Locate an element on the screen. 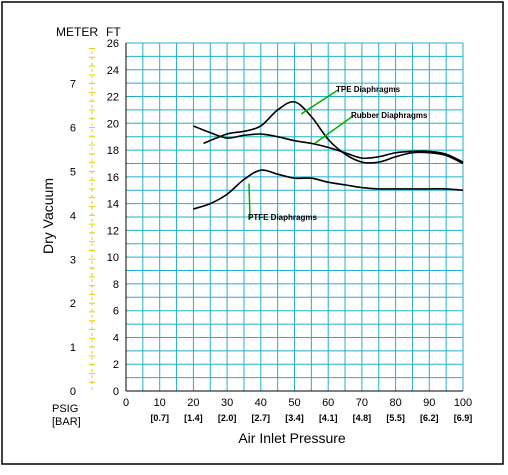  x-tick-label-bar: [2.0] is located at coordinates (227, 418).